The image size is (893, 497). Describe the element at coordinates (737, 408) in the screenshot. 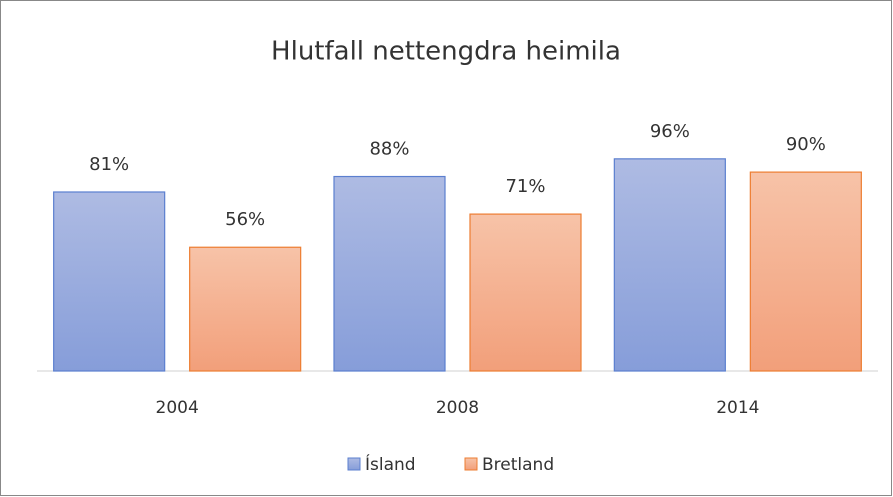

I see `x-tick-label: 2014` at that location.